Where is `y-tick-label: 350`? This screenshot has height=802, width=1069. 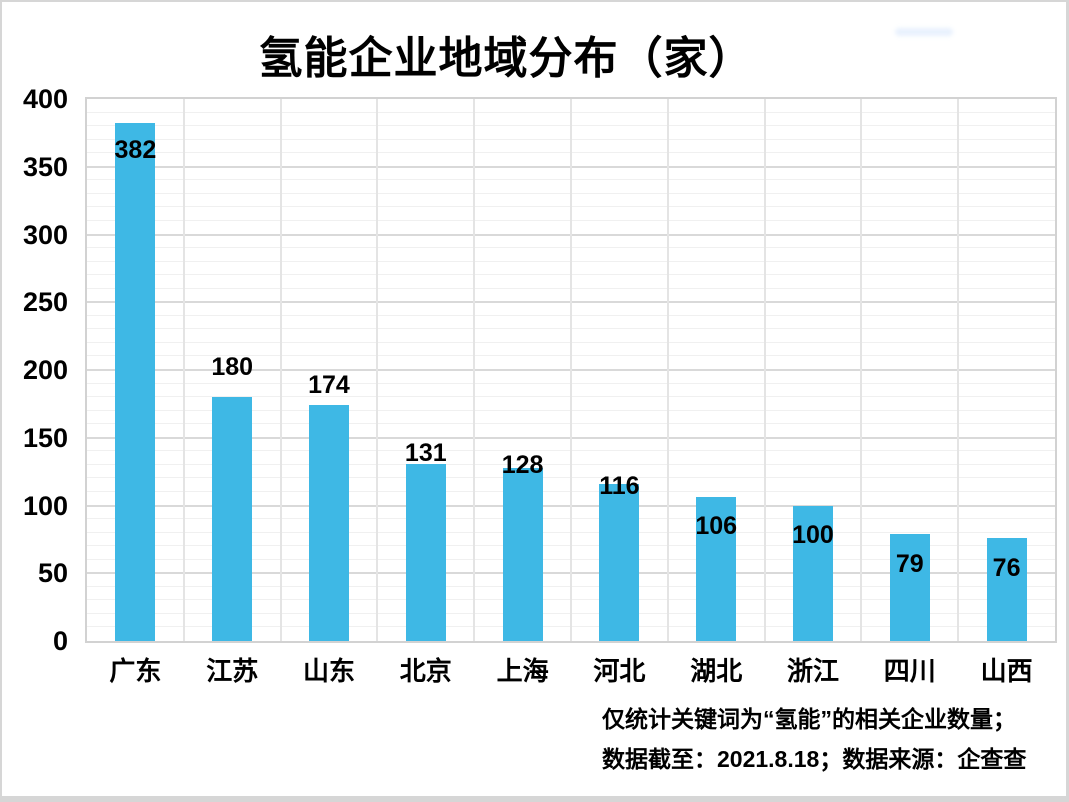 y-tick-label: 350 is located at coordinates (45, 166).